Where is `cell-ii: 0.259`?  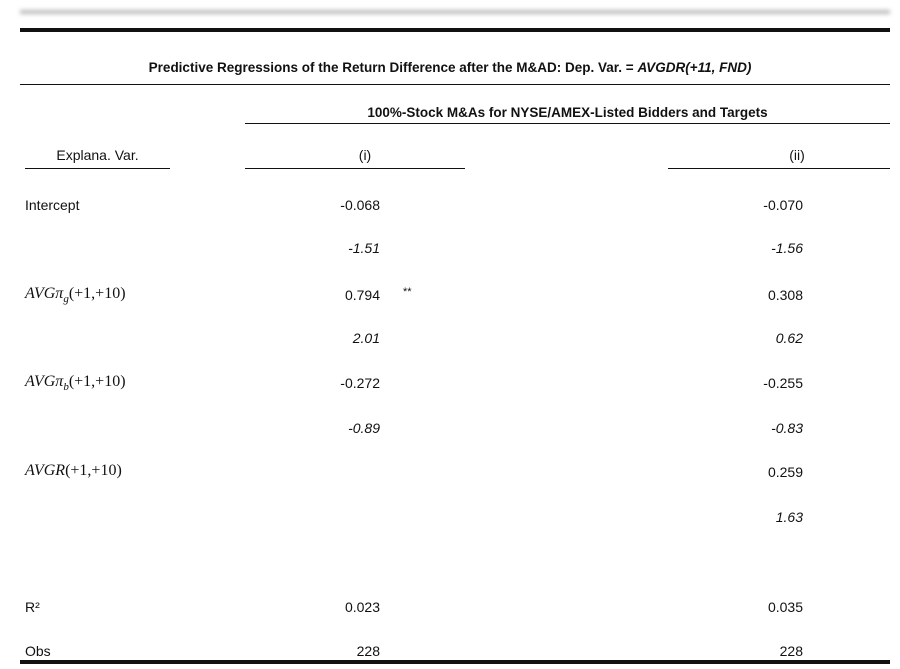 cell-ii: 0.259 is located at coordinates (785, 472).